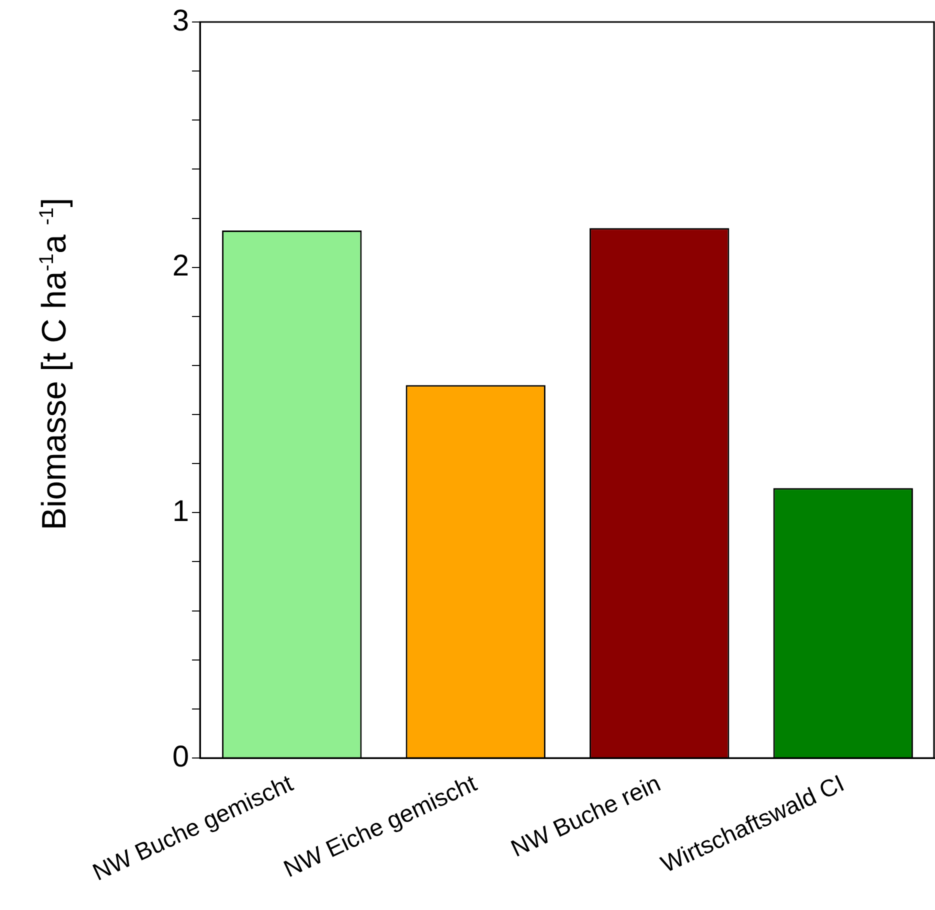 The width and height of the screenshot is (935, 910). I want to click on y-tick-label: 1, so click(180, 511).